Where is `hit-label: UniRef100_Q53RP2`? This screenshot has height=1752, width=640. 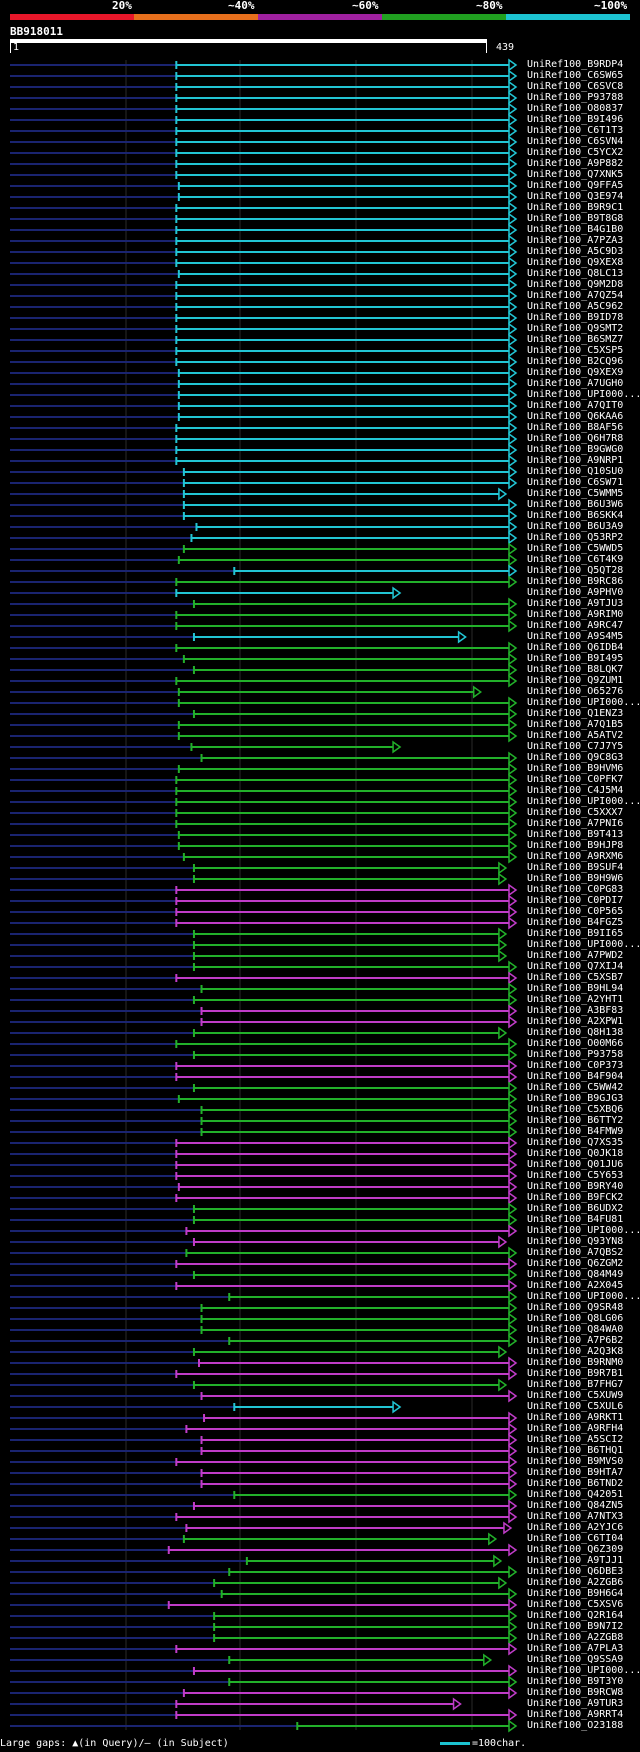
hit-label: UniRef100_Q53RP2 is located at coordinates (575, 537).